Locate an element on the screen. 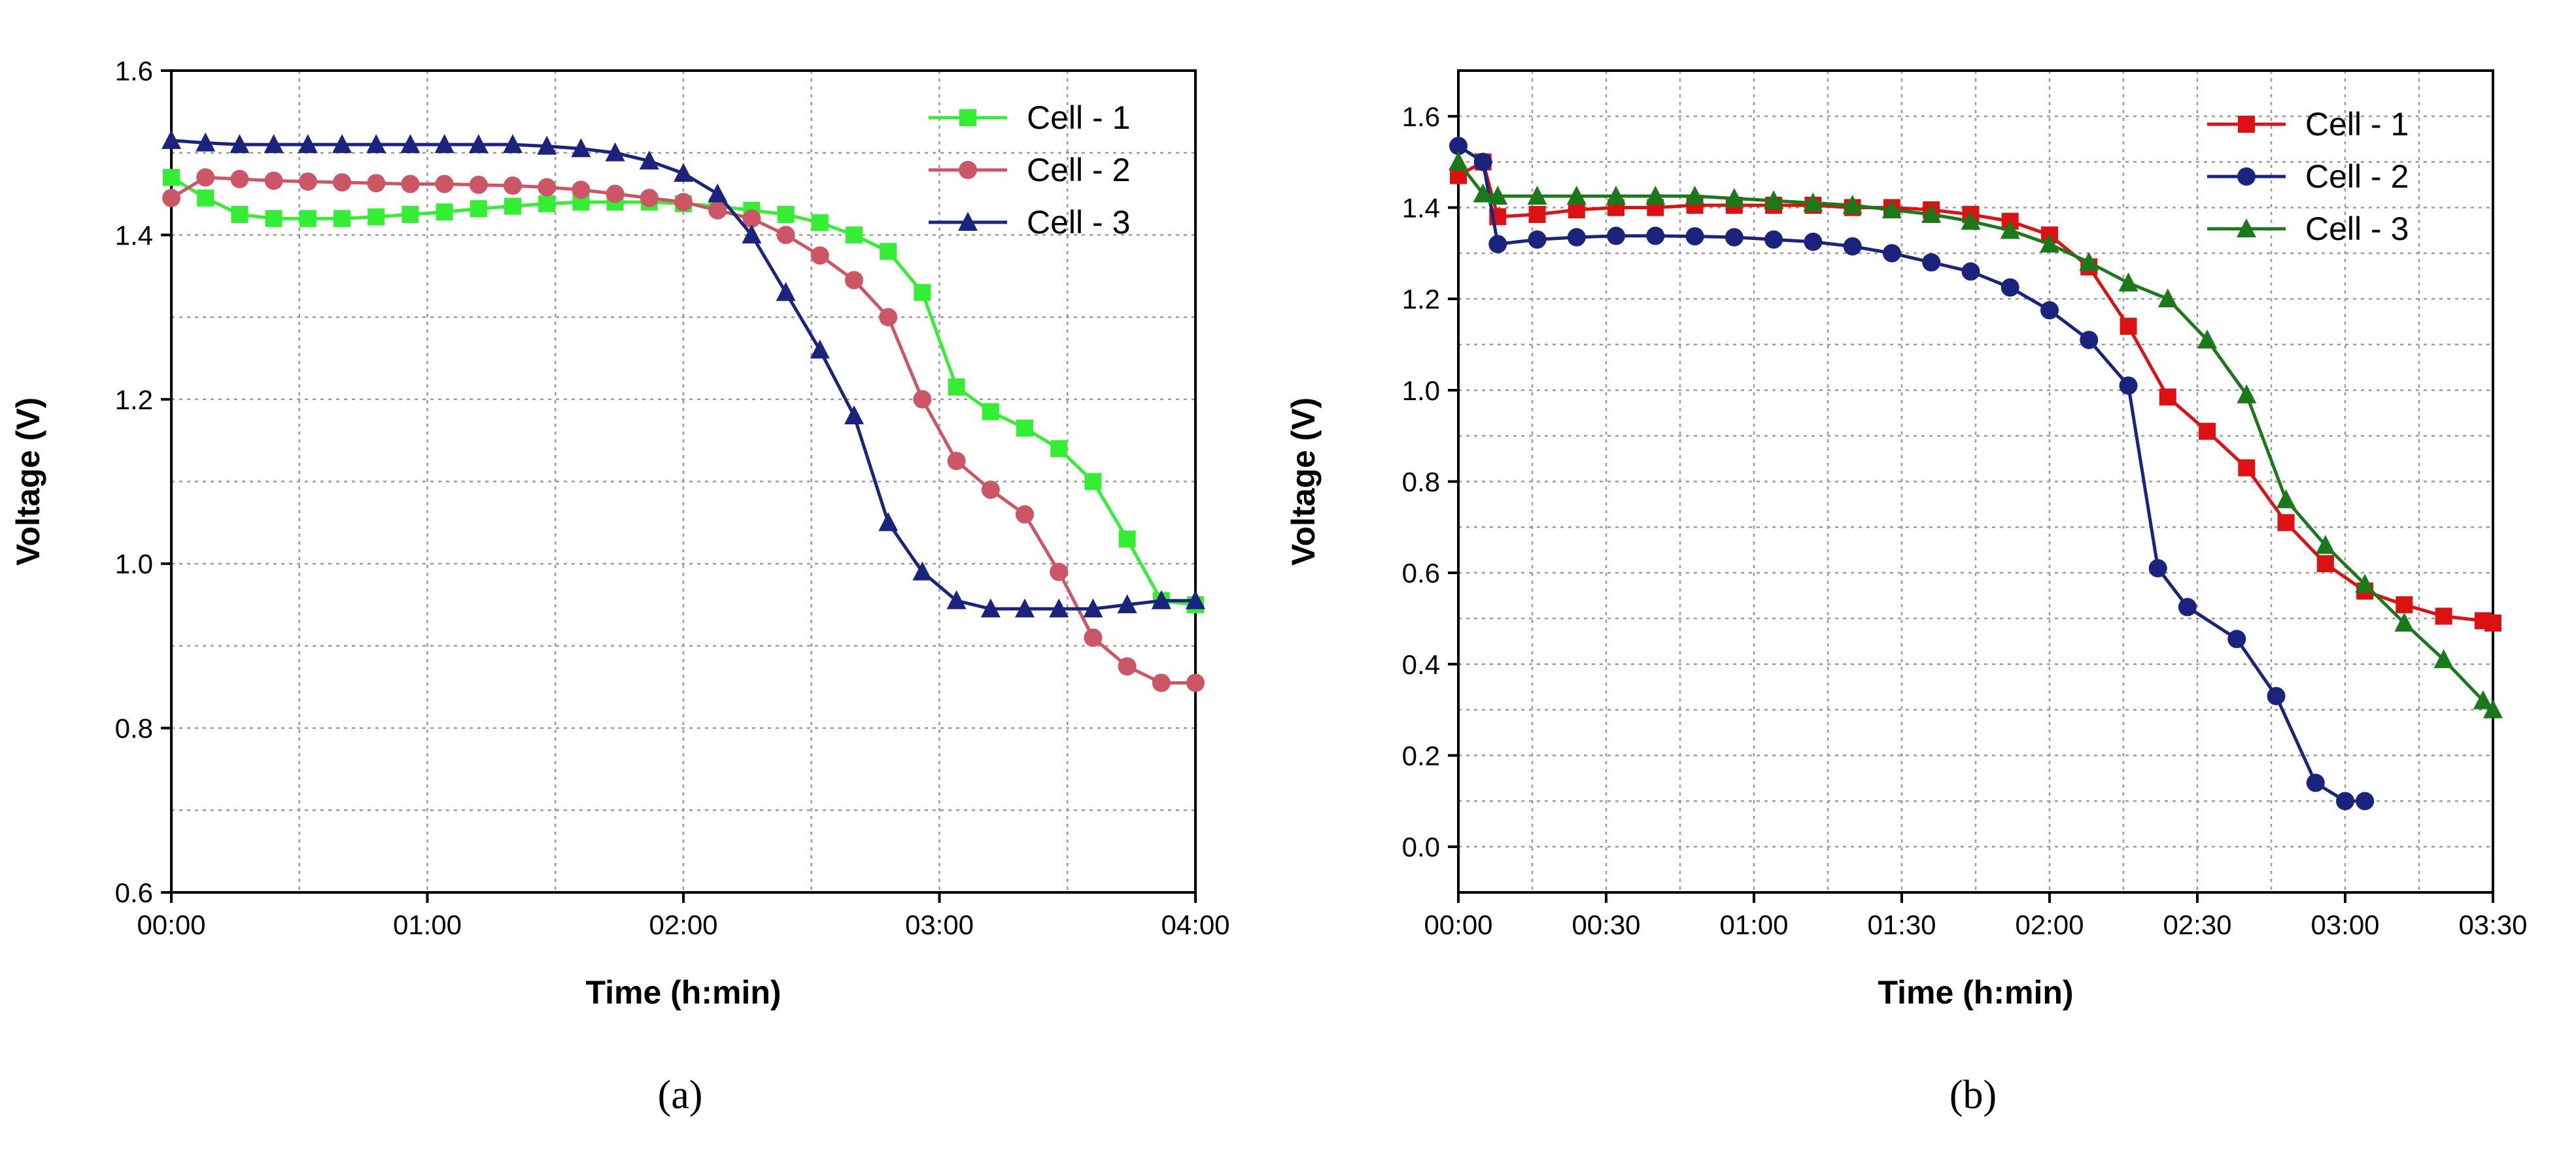  y-tick-label: 0.4 is located at coordinates (1421, 664).